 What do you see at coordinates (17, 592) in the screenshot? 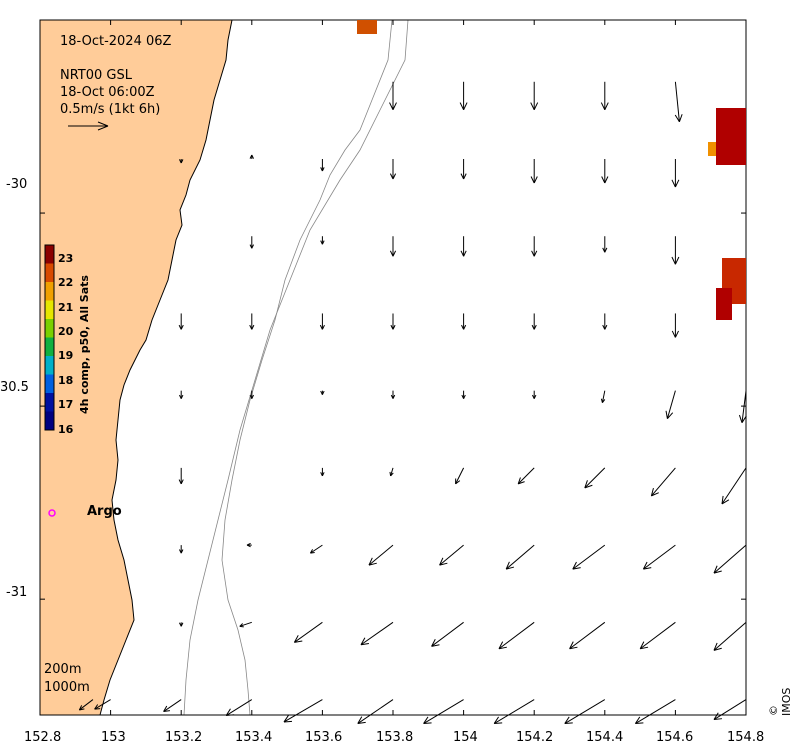
I see `y-tick-label: -31` at bounding box center [17, 592].